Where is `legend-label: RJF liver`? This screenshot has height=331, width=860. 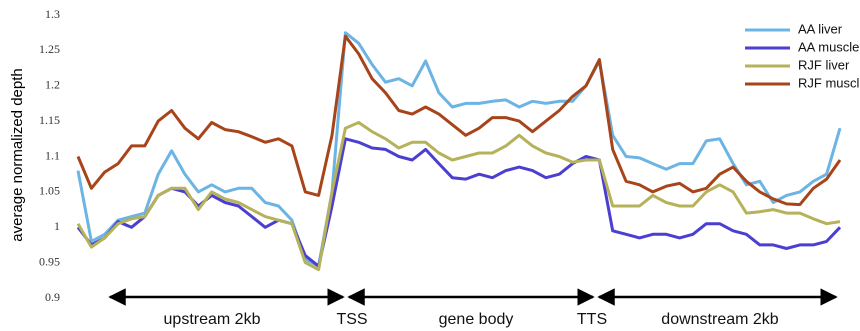 legend-label: RJF liver is located at coordinates (824, 64).